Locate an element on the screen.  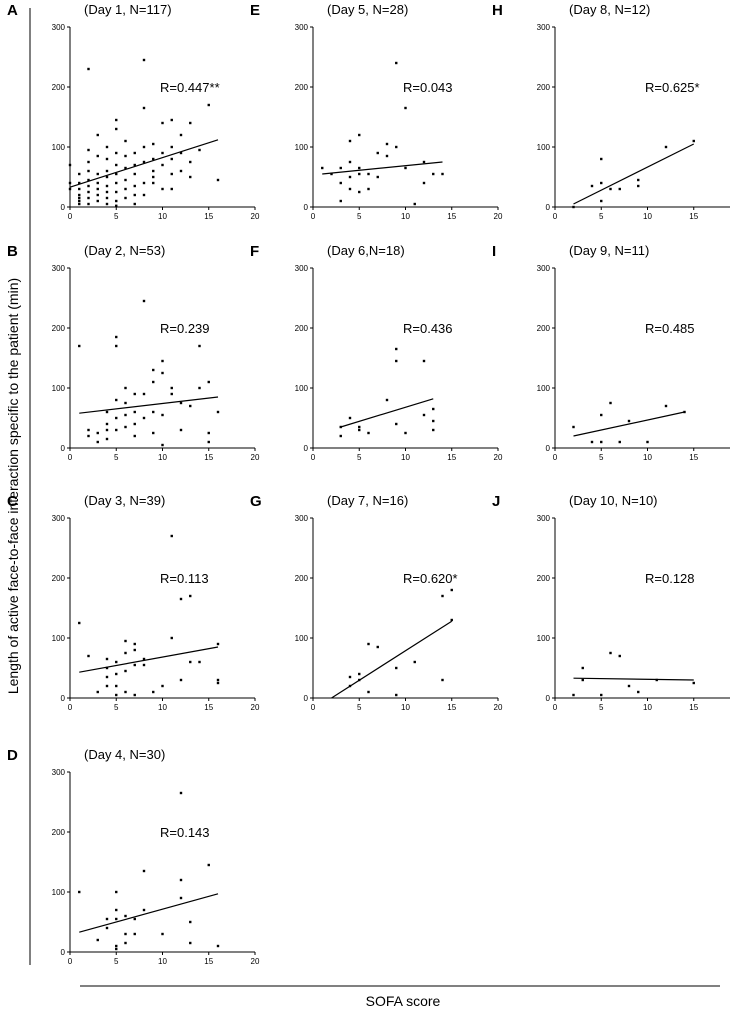
x-axis-title: SOFA score is located at coordinates (403, 1001).